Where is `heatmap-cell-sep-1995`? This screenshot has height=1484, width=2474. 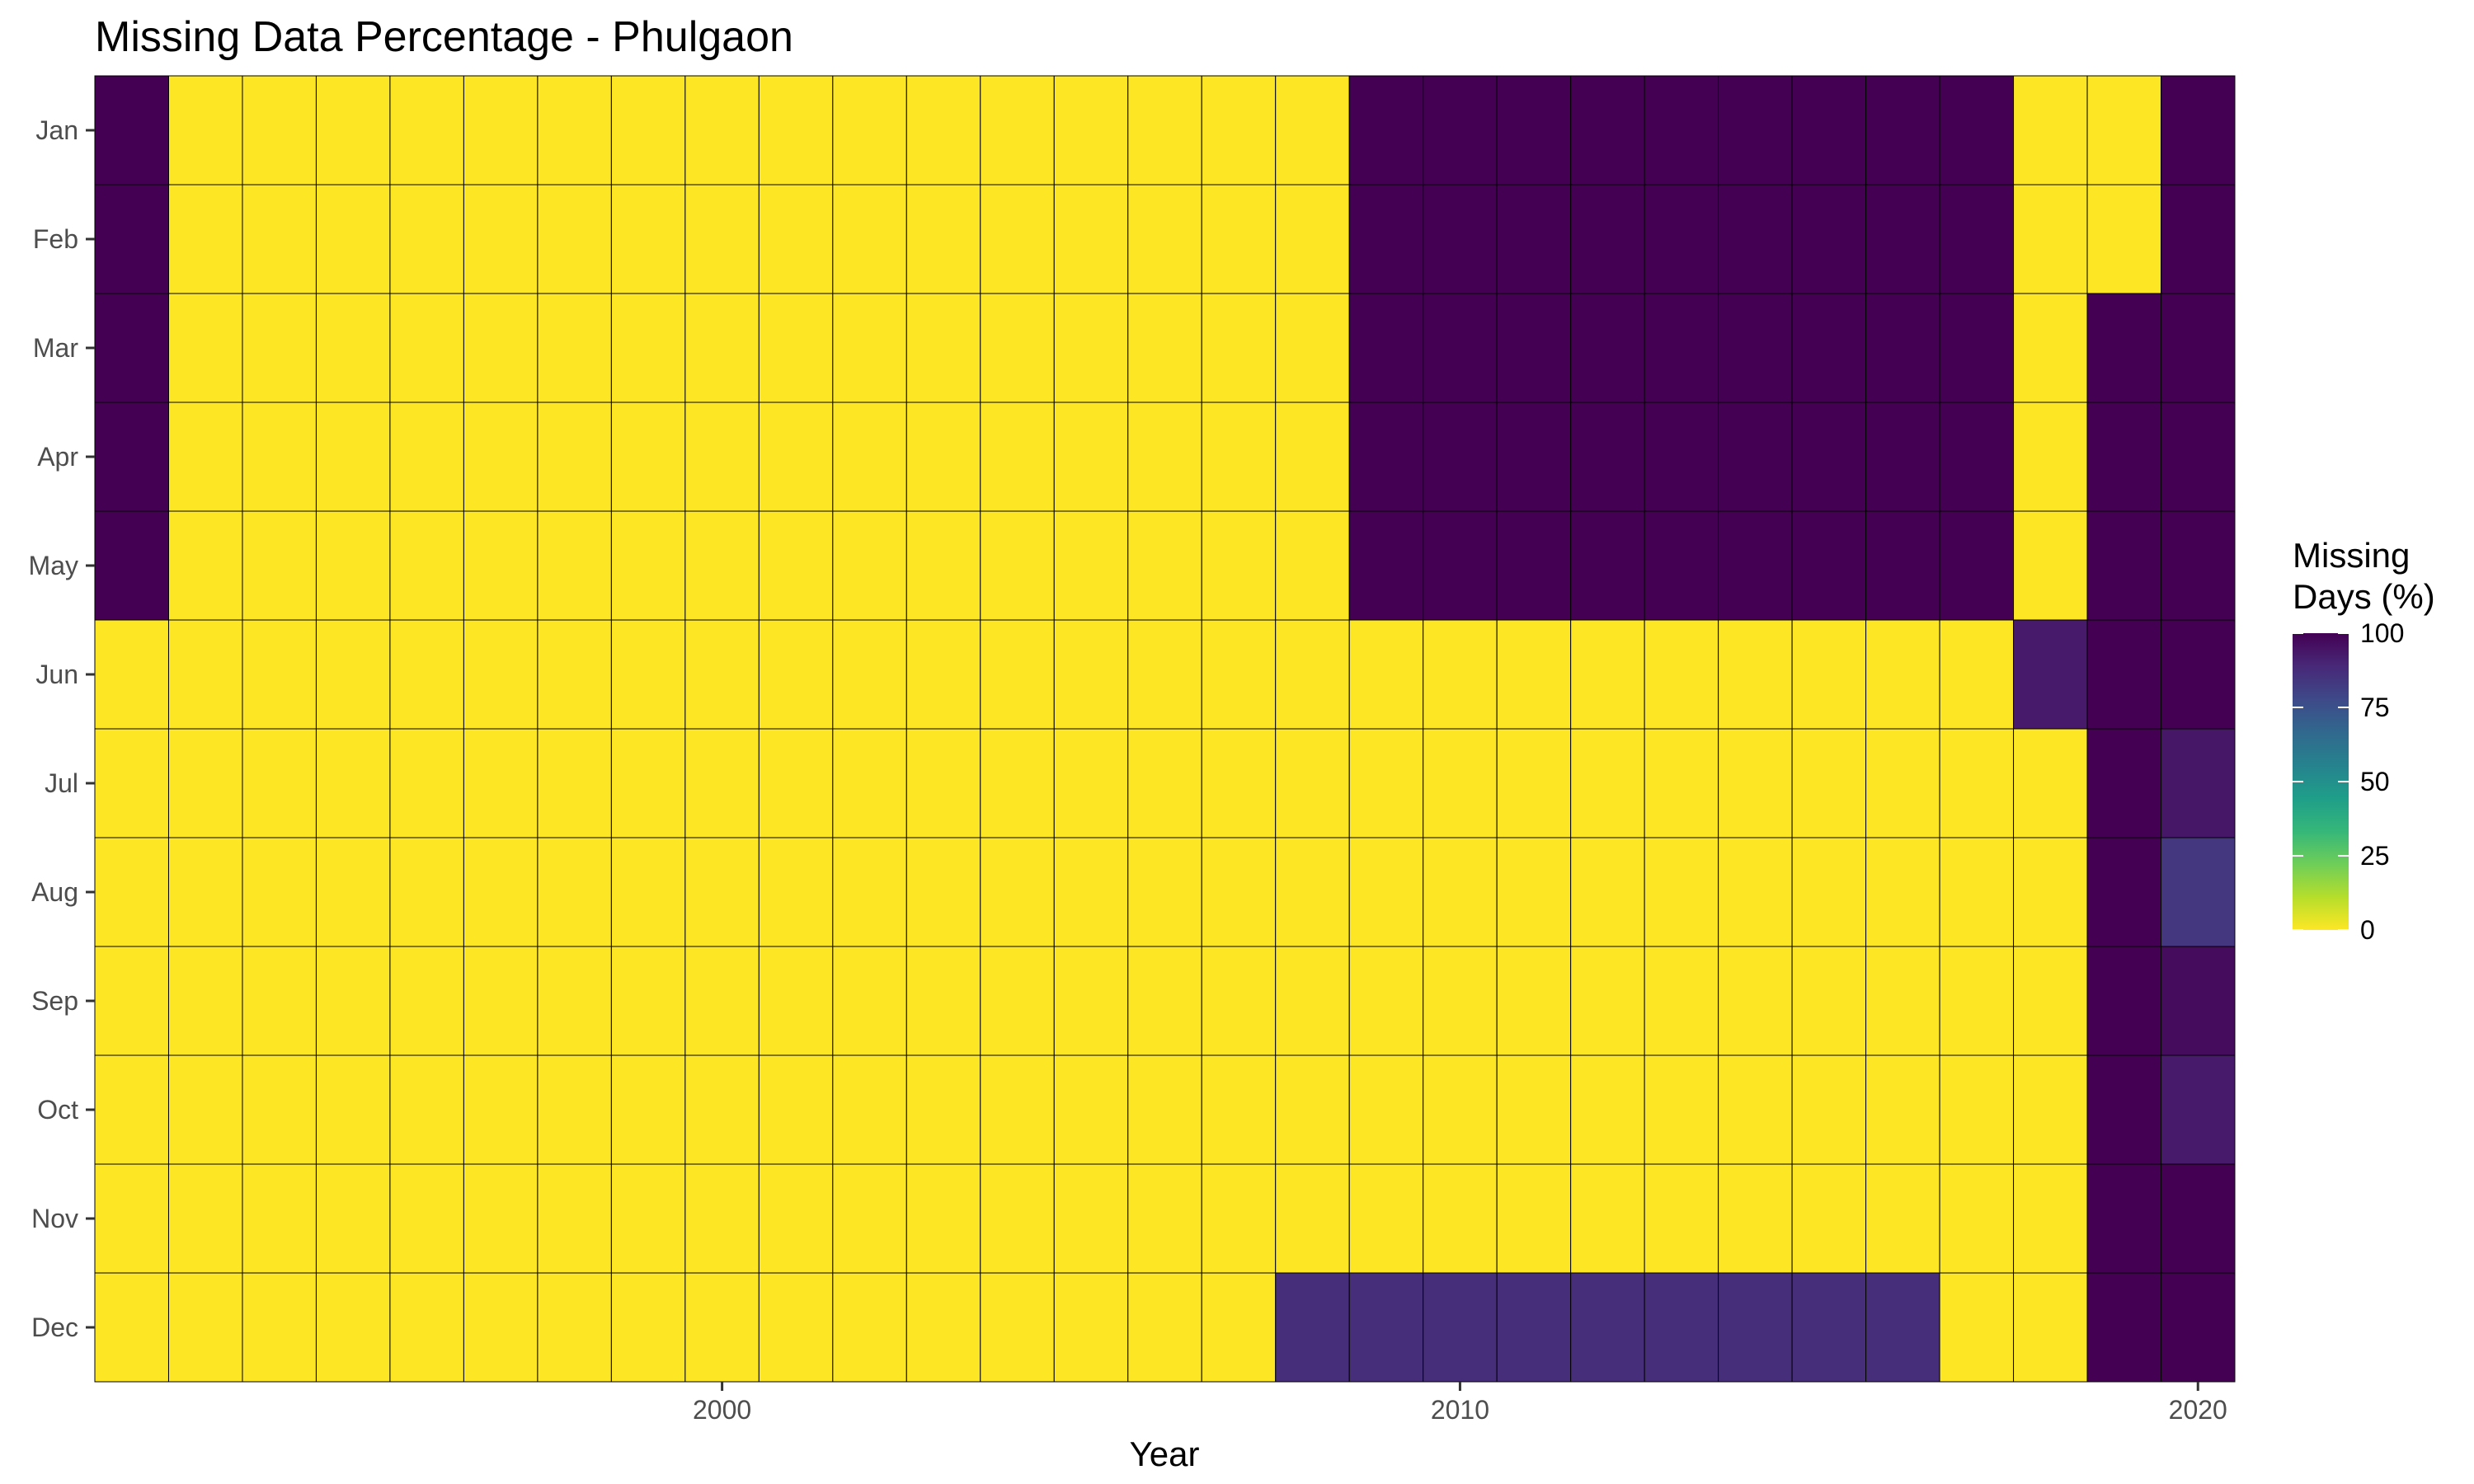
heatmap-cell-sep-1995 is located at coordinates (353, 1001).